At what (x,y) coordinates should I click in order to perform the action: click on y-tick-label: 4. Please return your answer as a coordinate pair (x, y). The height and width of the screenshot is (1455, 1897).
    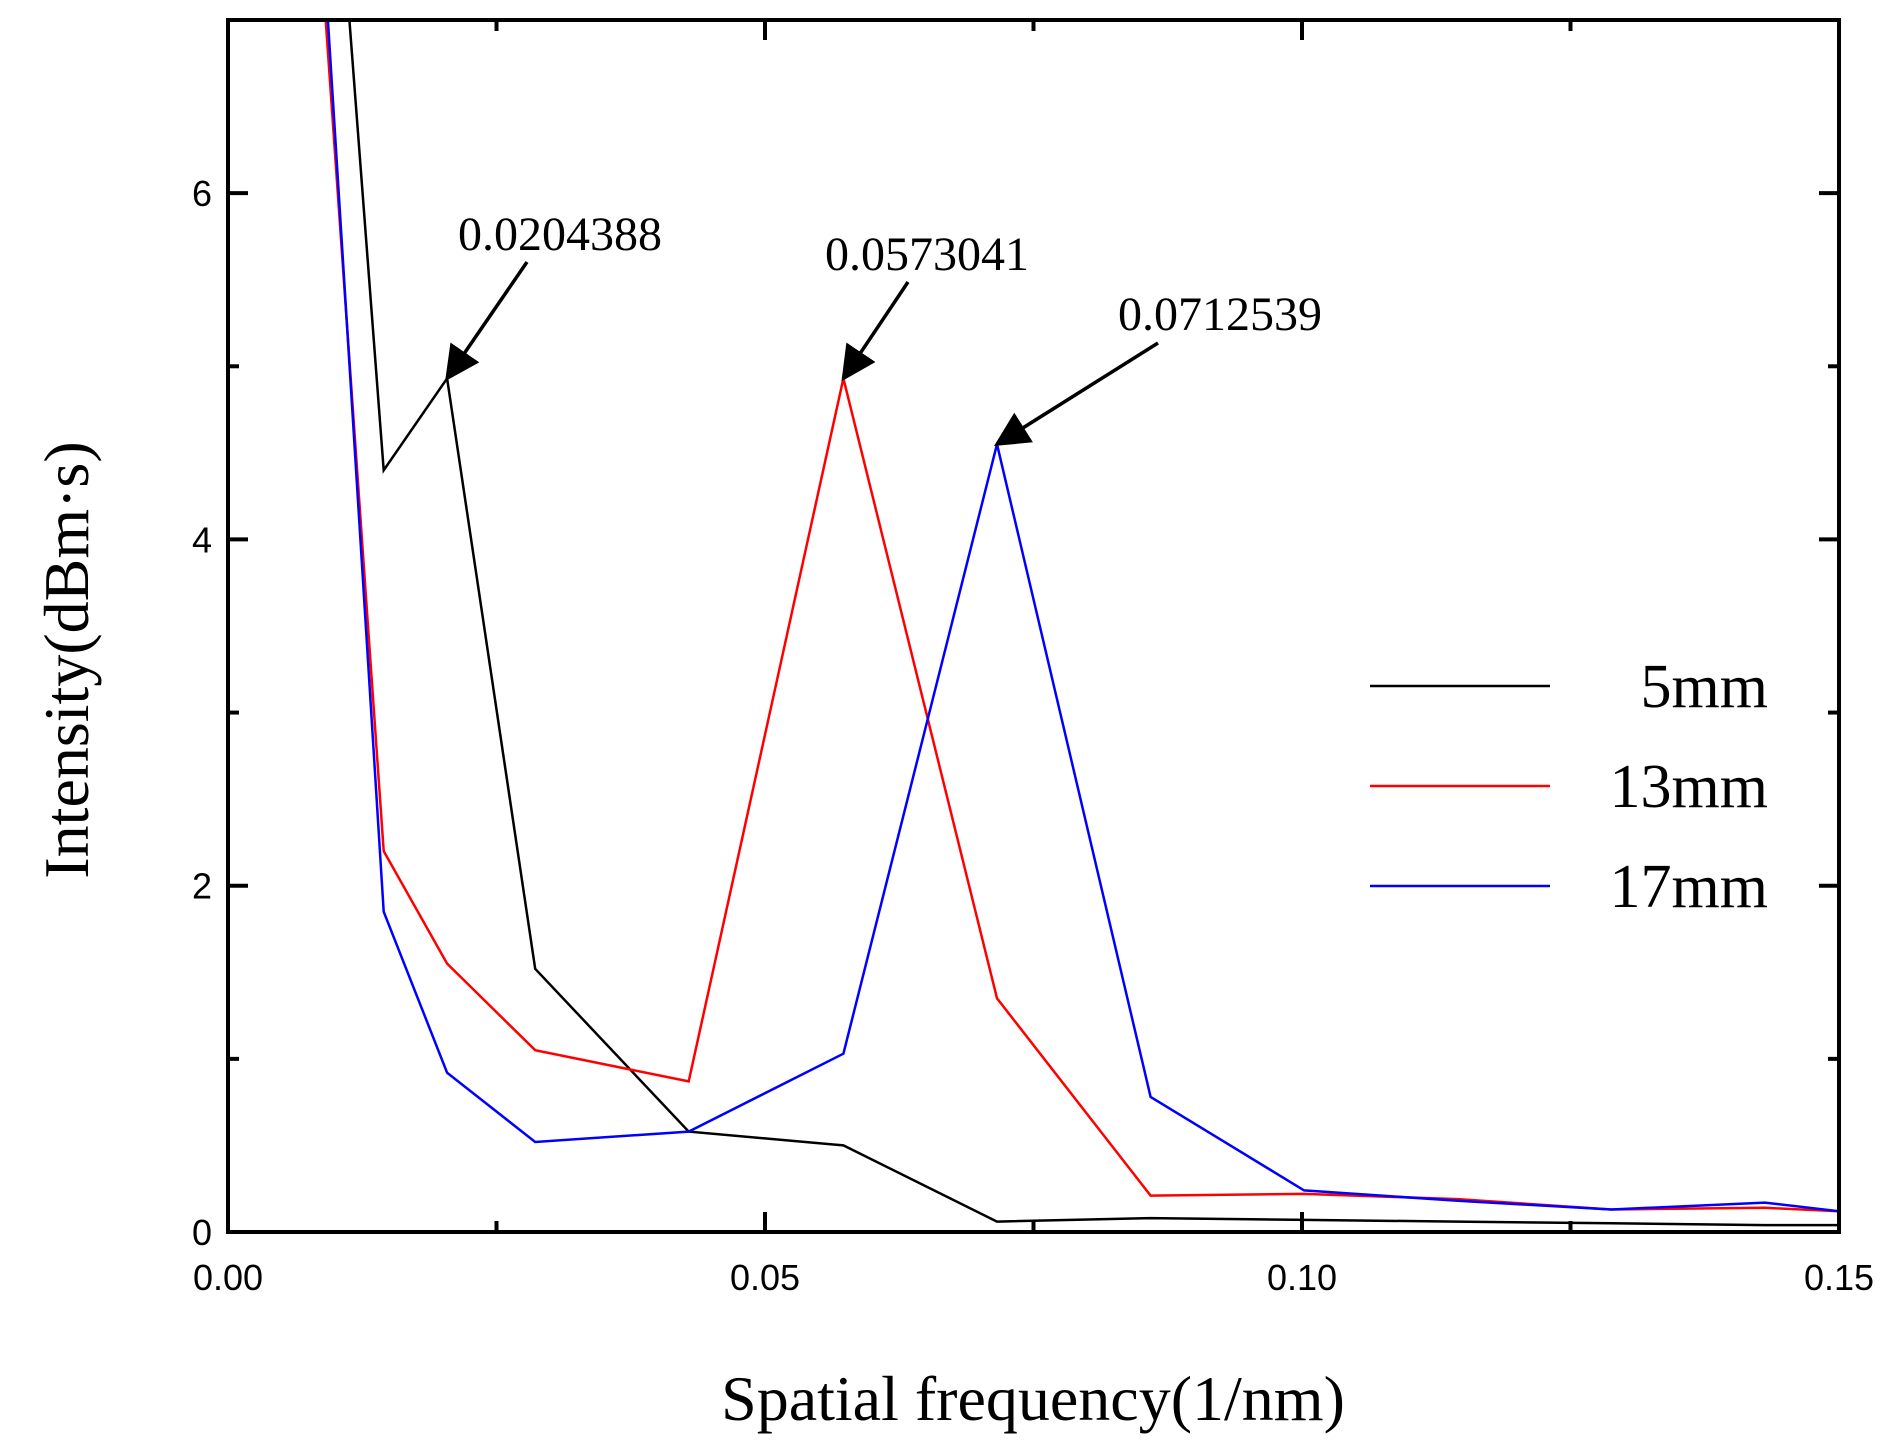
    Looking at the image, I should click on (202, 539).